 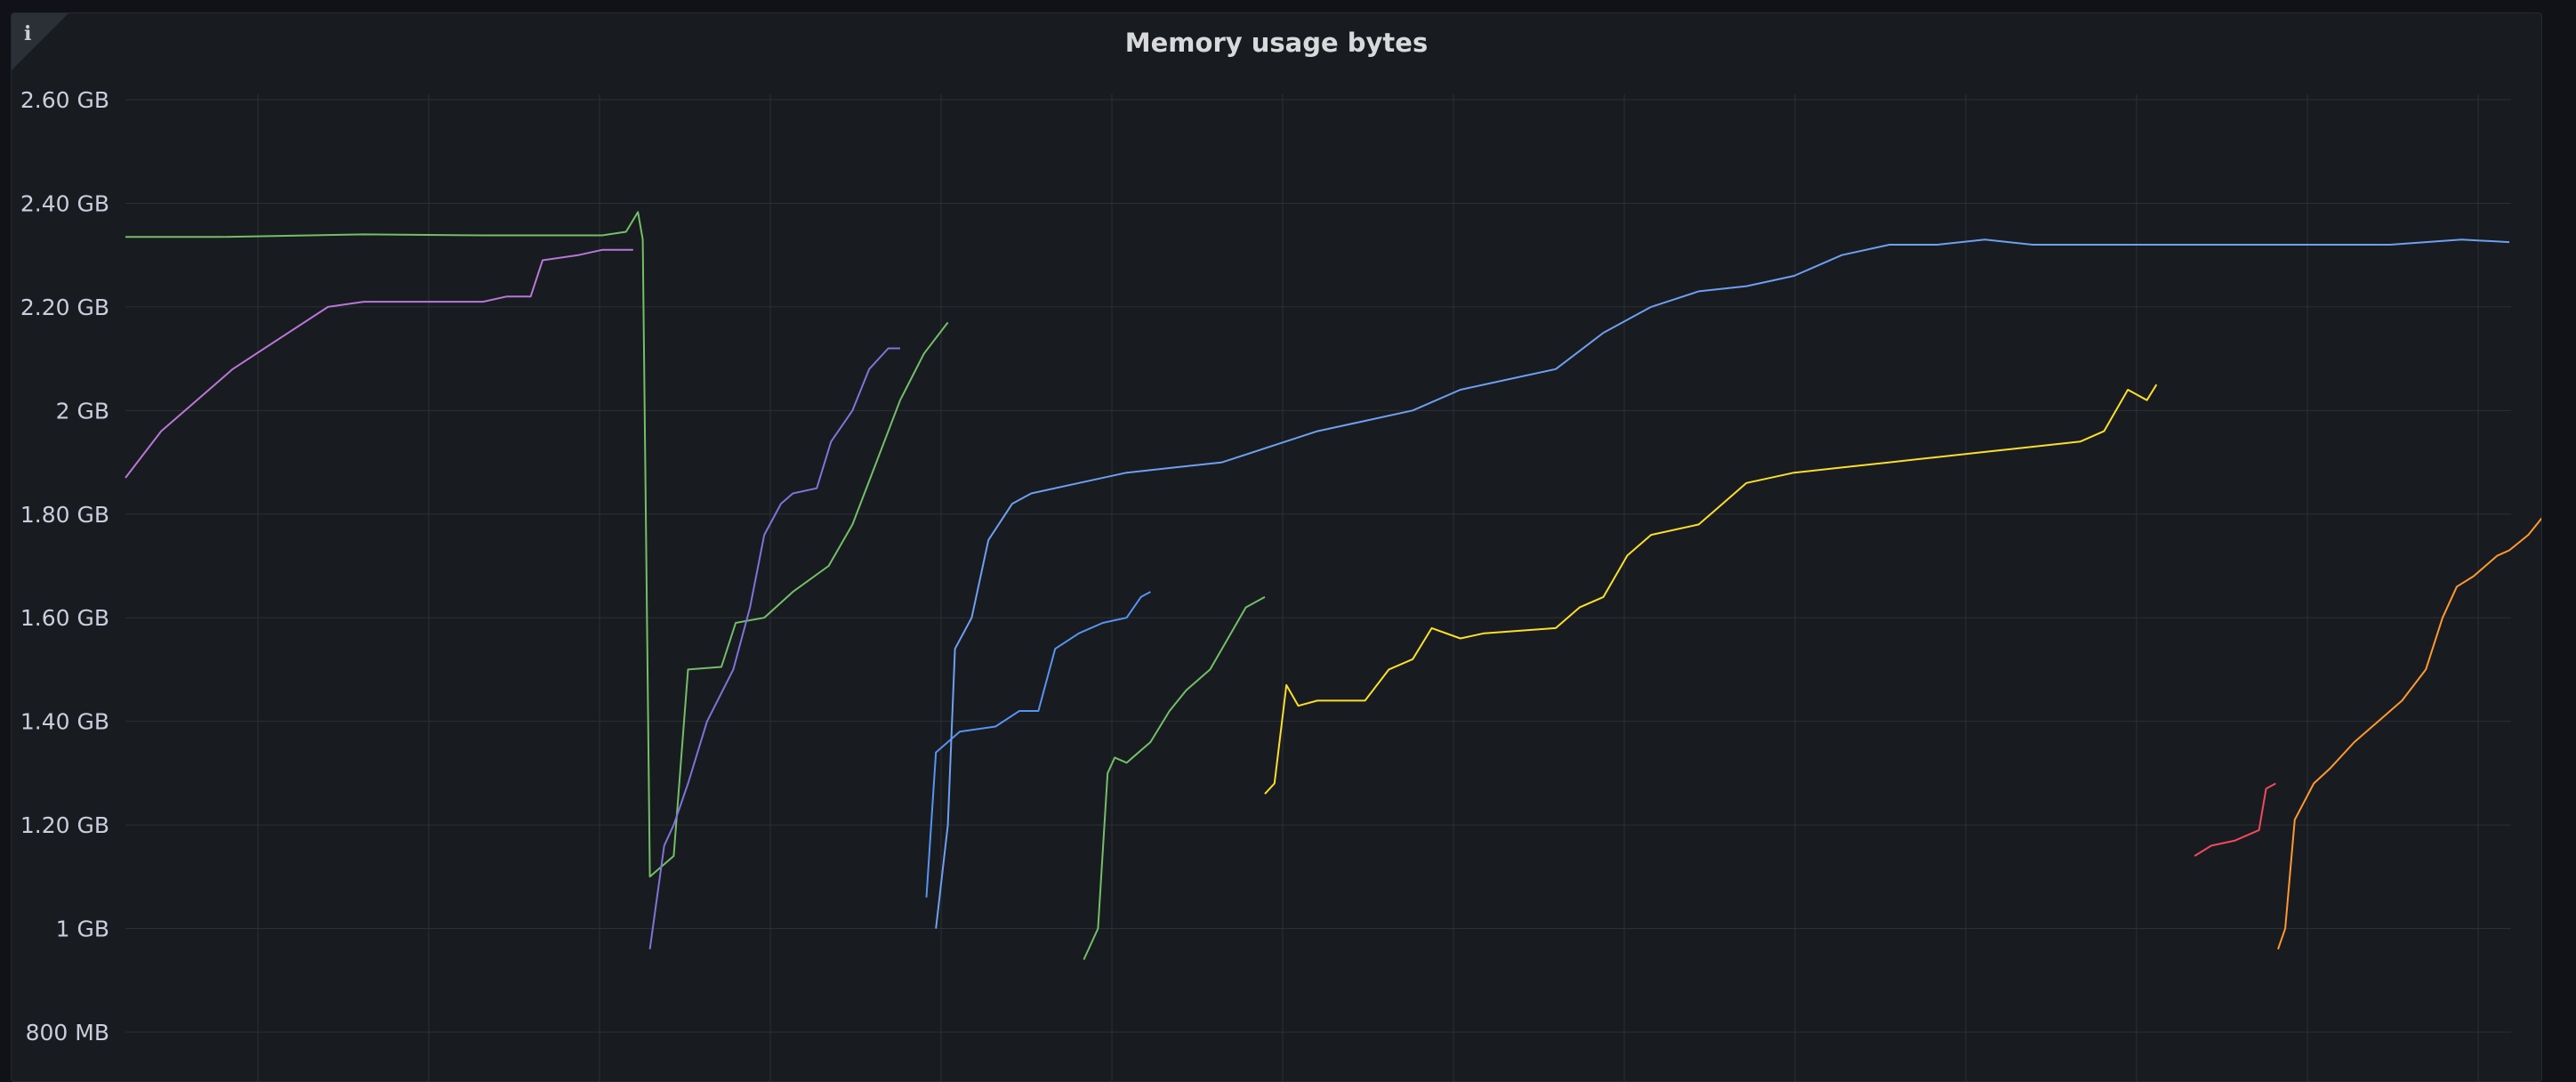 I want to click on y-tick-label: 1.80 GB, so click(x=64, y=515).